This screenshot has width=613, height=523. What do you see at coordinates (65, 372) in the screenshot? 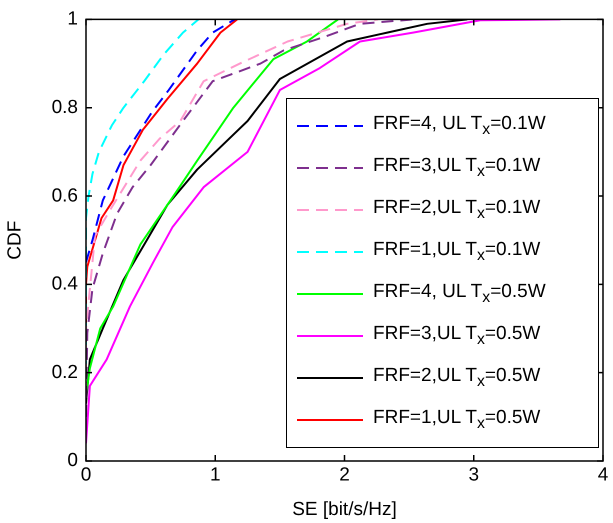
I see `y-tick-label: 0.2` at bounding box center [65, 372].